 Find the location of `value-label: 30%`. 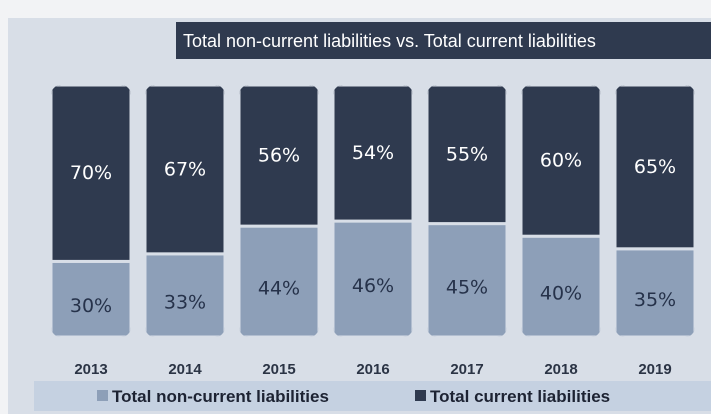

value-label: 30% is located at coordinates (91, 306).